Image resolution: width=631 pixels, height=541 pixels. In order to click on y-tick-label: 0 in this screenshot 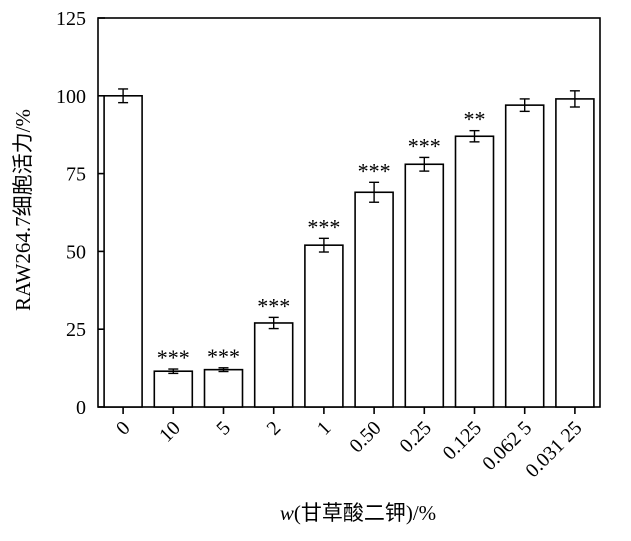, I will do `click(81, 408)`.